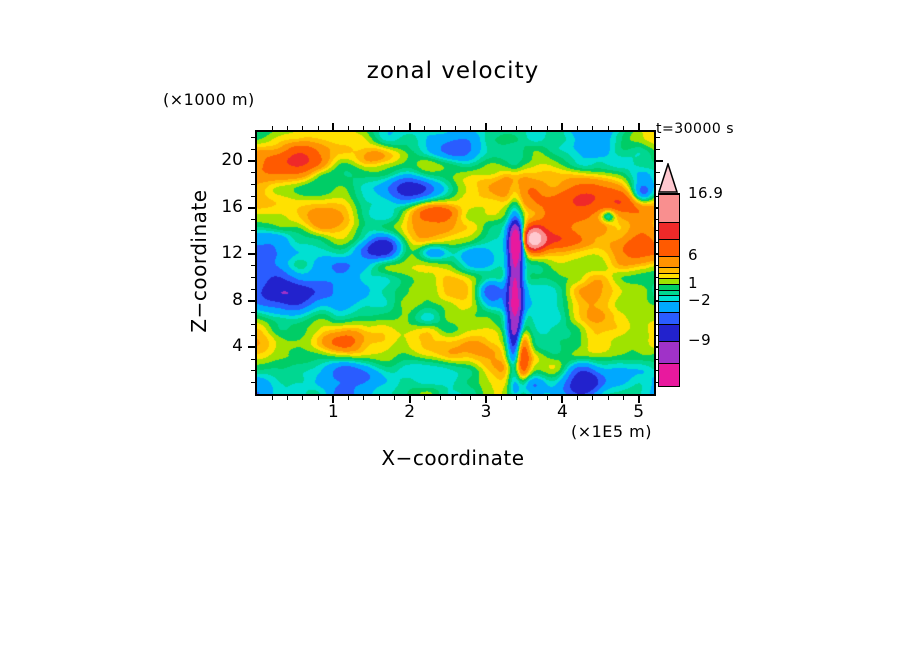  I want to click on x-tick-label: 2, so click(410, 412).